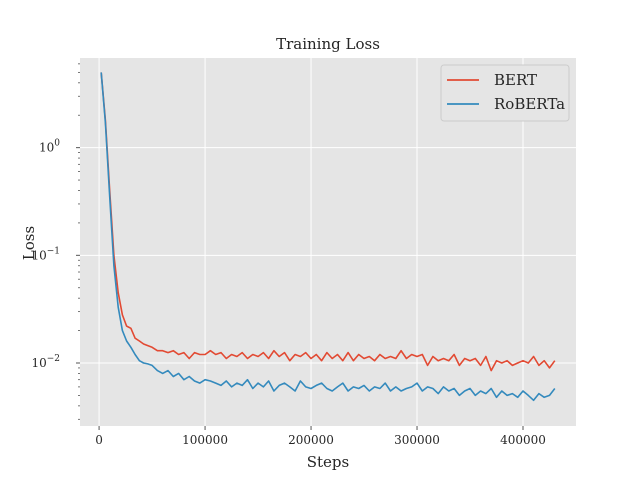 The image size is (640, 480). What do you see at coordinates (29, 243) in the screenshot?
I see `y-axis-label: Loss` at bounding box center [29, 243].